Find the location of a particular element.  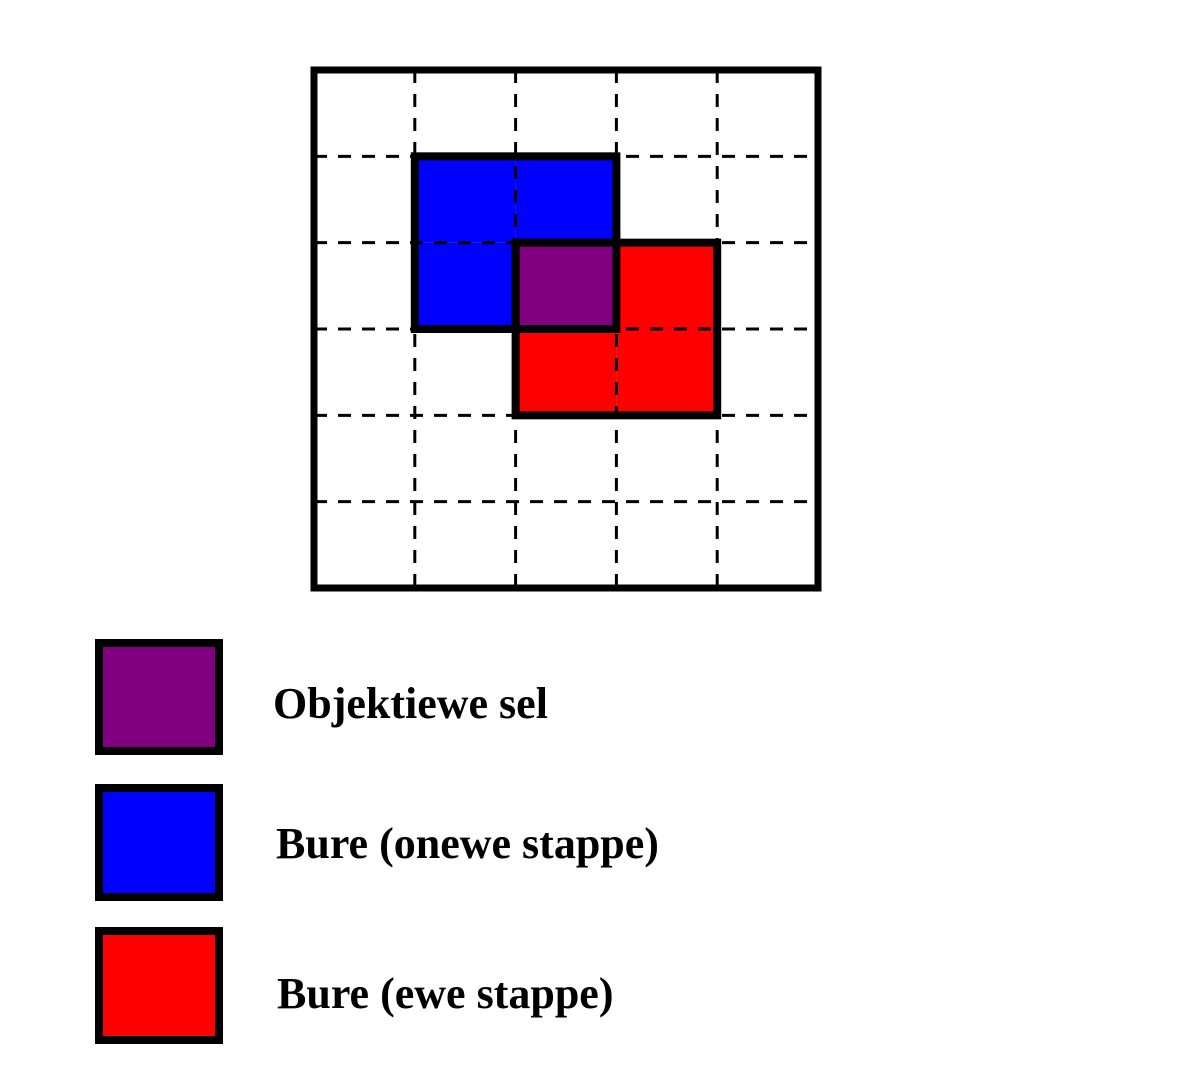

cells-layer is located at coordinates (566, 286).